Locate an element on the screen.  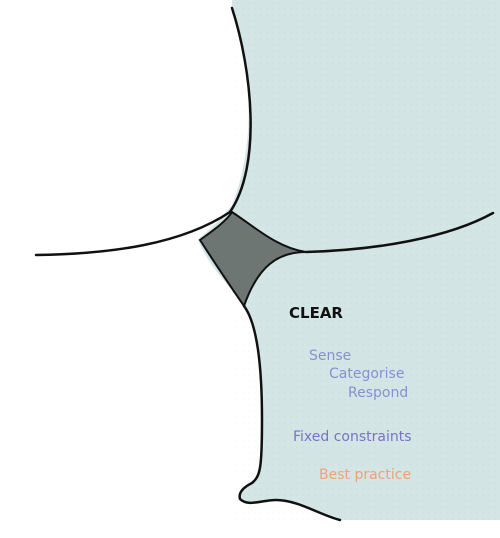
practice-label: Best practice is located at coordinates (365, 475).